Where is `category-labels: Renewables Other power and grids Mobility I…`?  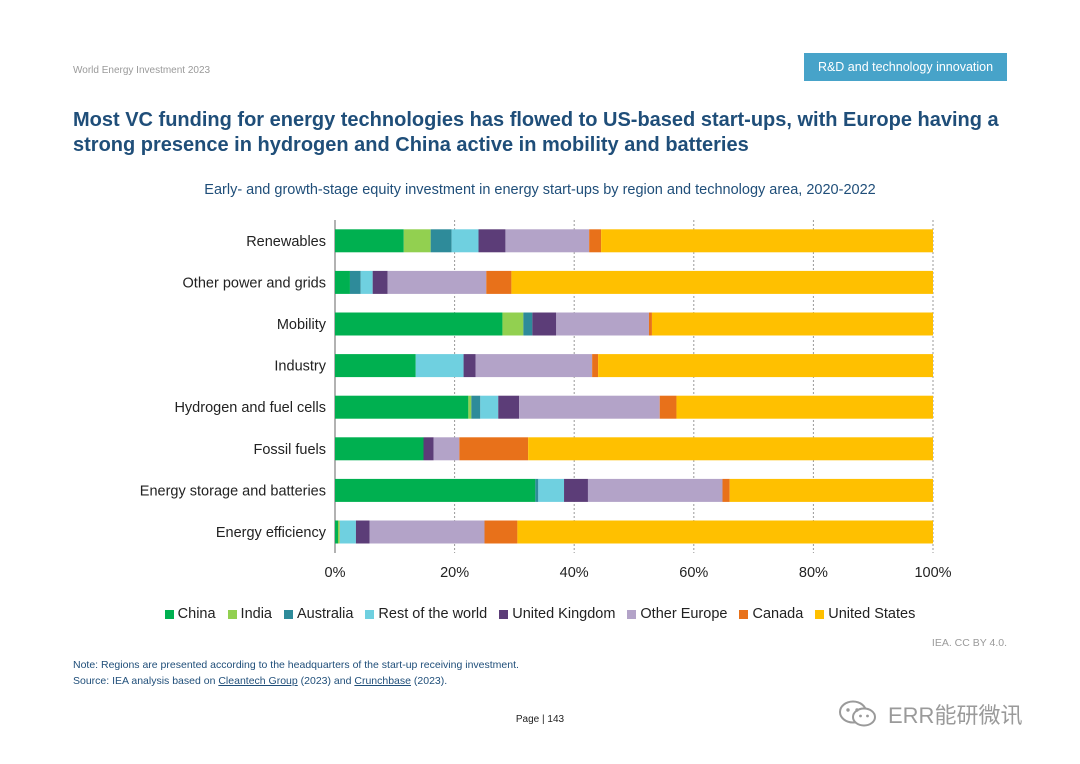 category-labels: Renewables Other power and grids Mobility I… is located at coordinates (233, 387).